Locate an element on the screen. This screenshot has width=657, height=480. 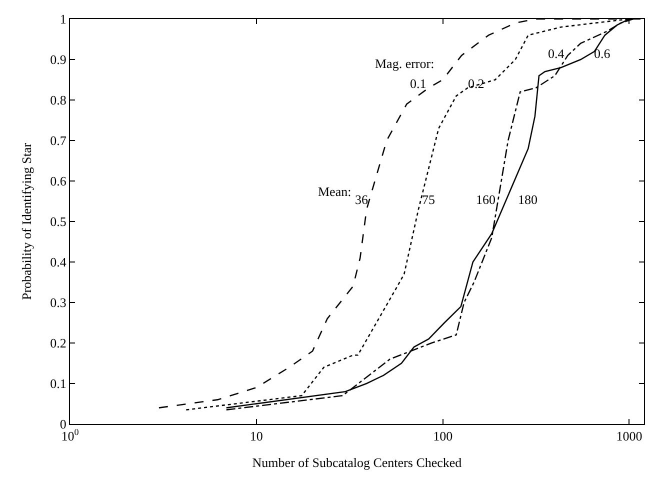
y-tick-label: 0.2 is located at coordinates (58, 343).